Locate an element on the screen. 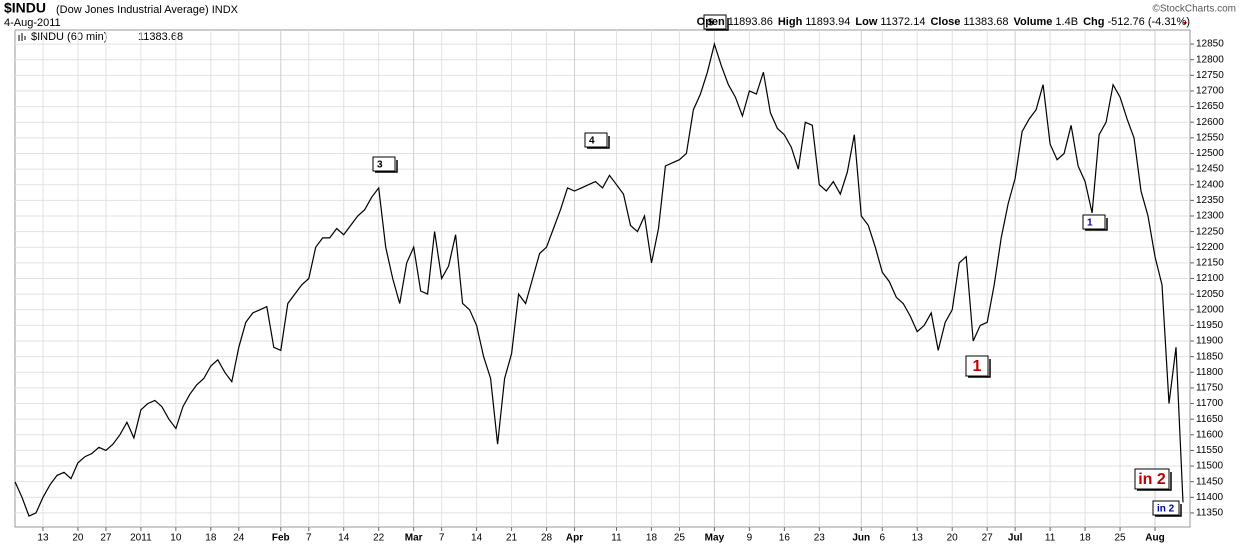 Image resolution: width=1240 pixels, height=546 pixels. wave-label: 4 is located at coordinates (597, 140).